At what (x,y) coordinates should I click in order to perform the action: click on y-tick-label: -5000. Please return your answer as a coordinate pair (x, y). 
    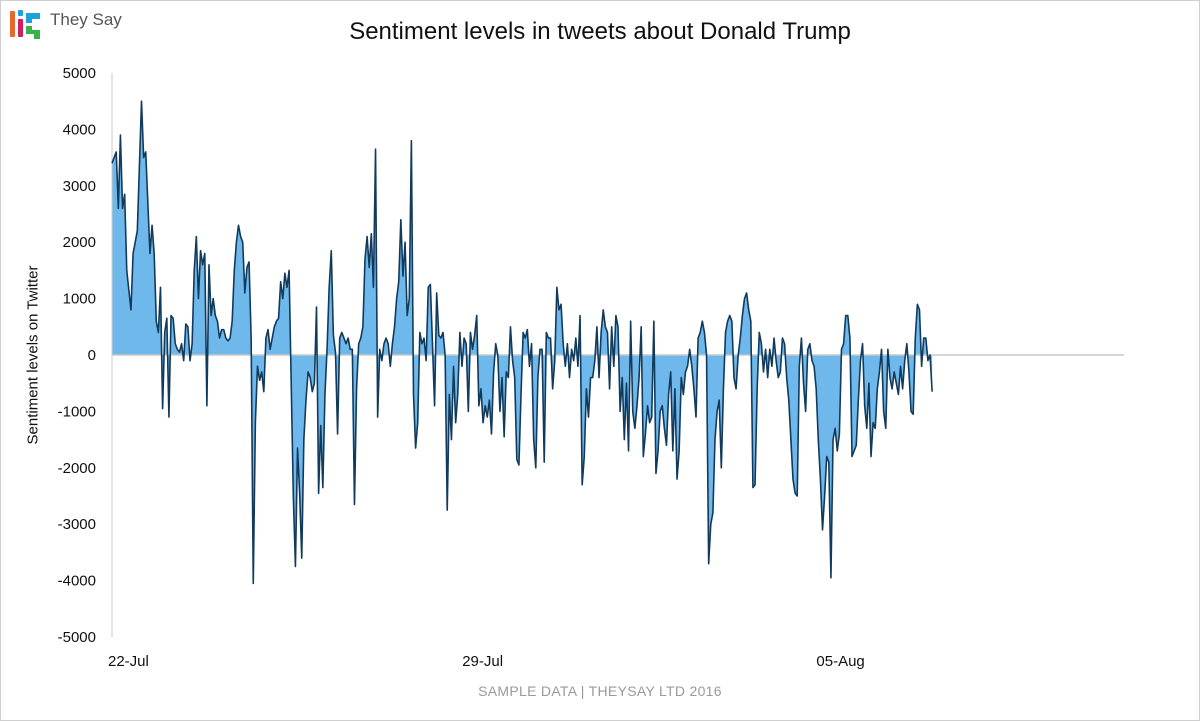
    Looking at the image, I should click on (77, 637).